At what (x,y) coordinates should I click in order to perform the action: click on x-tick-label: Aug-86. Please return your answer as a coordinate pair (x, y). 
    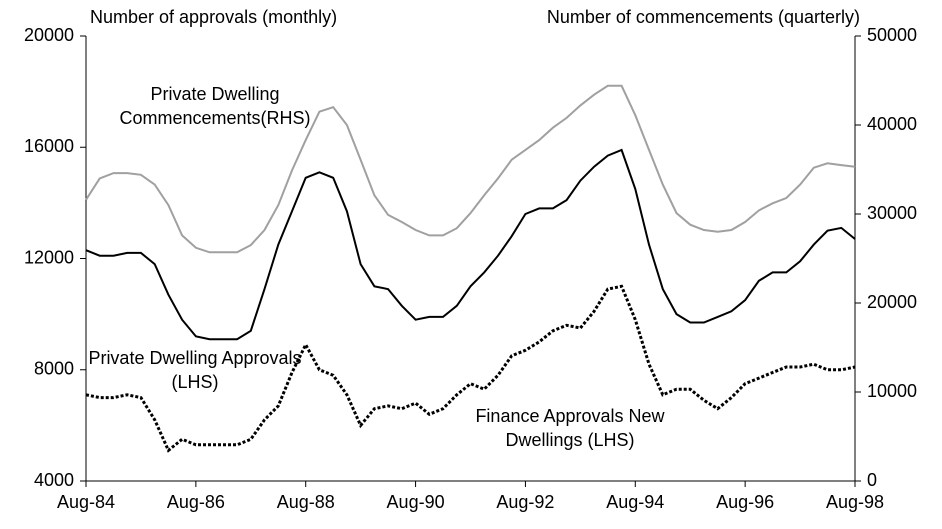
    Looking at the image, I should click on (196, 502).